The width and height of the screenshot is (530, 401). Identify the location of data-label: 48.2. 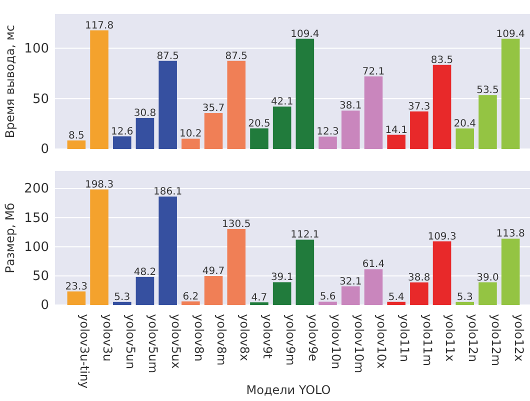
(145, 272).